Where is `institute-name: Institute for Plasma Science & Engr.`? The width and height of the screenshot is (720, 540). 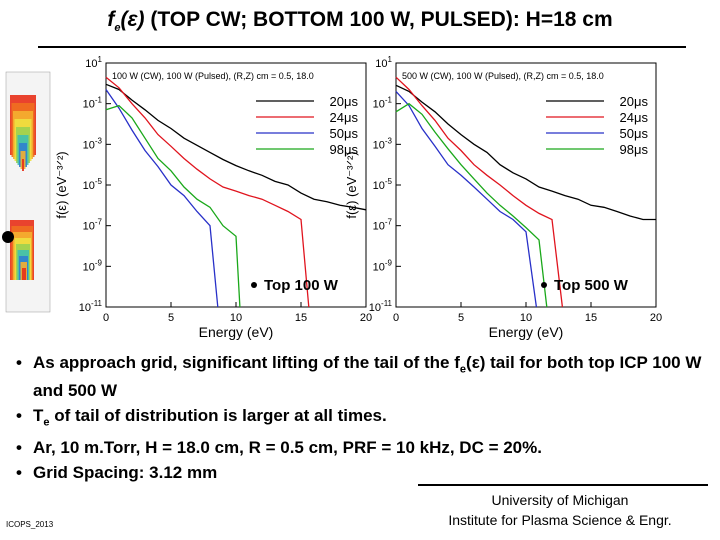 institute-name: Institute for Plasma Science & Engr. is located at coordinates (560, 520).